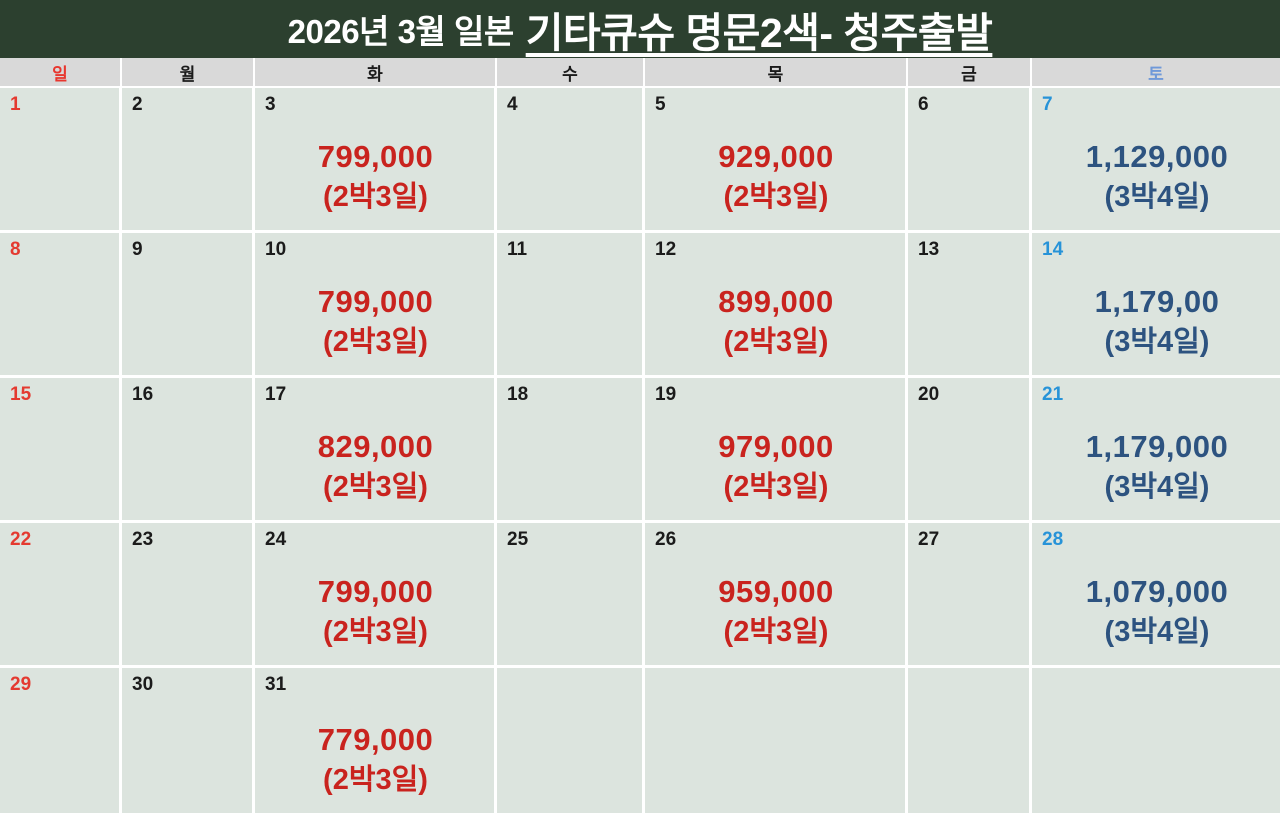  What do you see at coordinates (1157, 467) in the screenshot?
I see `price-block: 1,179,000 (3박4일)` at bounding box center [1157, 467].